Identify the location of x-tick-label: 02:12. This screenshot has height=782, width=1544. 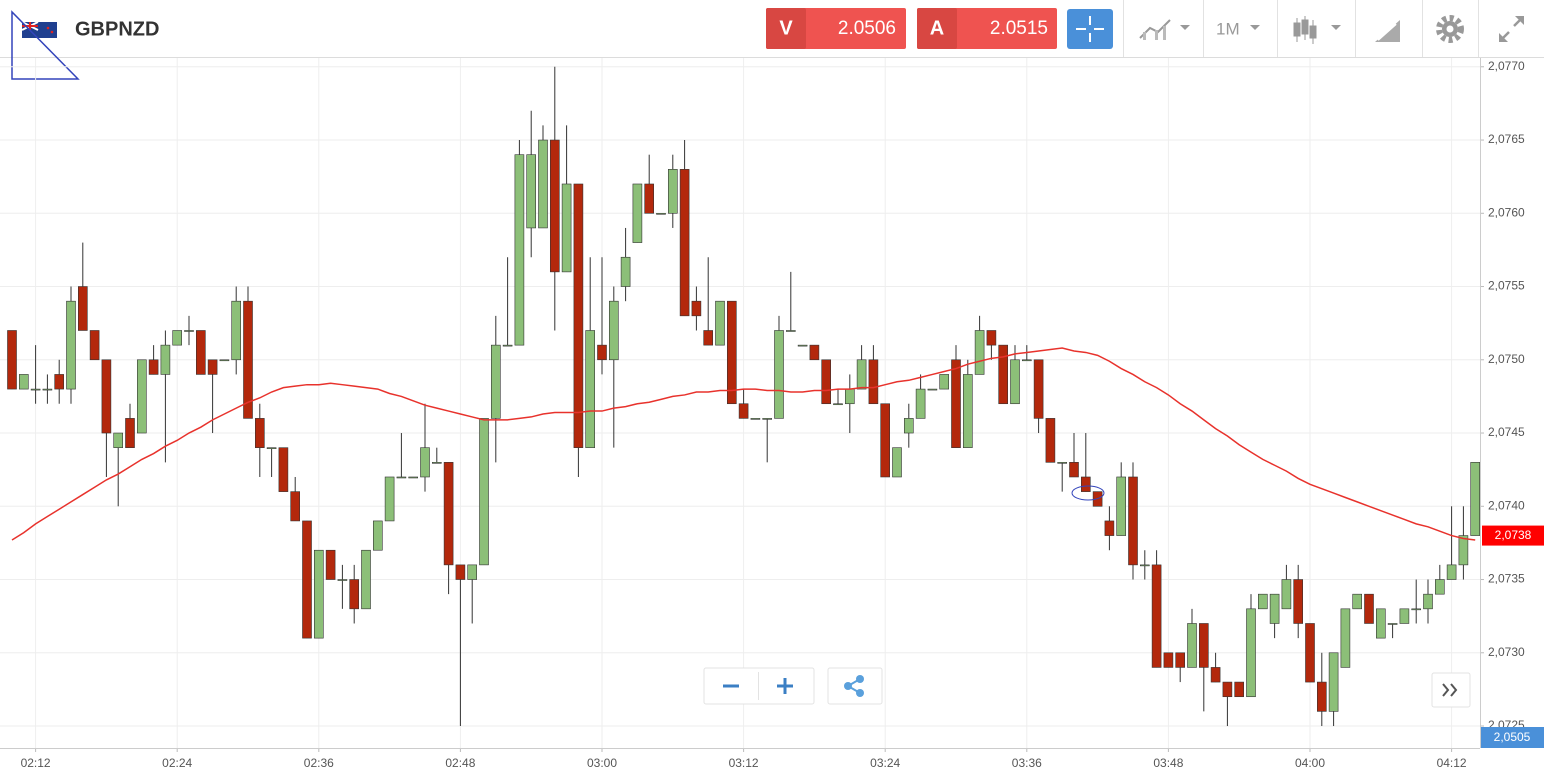
(36, 763).